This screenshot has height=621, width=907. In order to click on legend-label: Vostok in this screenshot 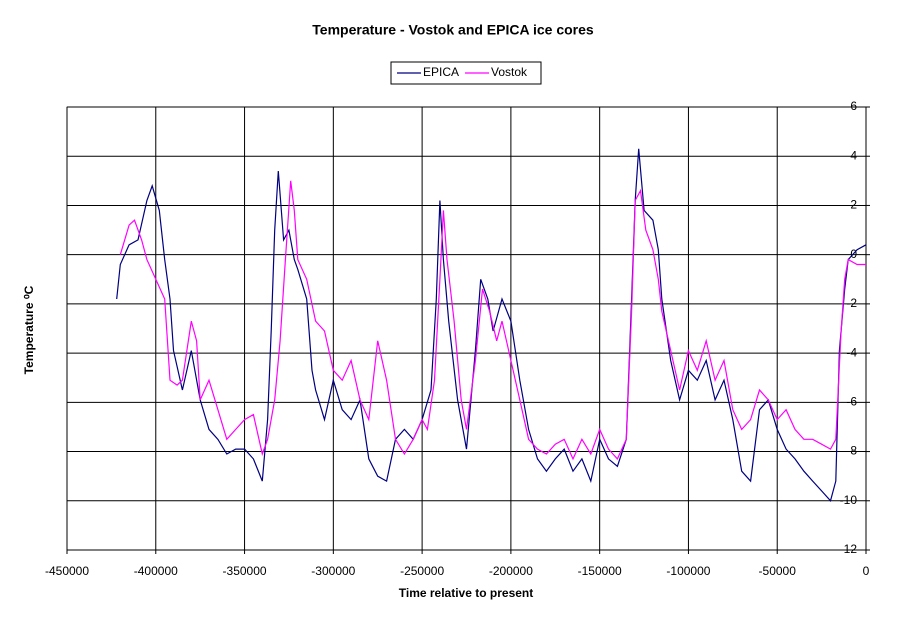, I will do `click(509, 72)`.